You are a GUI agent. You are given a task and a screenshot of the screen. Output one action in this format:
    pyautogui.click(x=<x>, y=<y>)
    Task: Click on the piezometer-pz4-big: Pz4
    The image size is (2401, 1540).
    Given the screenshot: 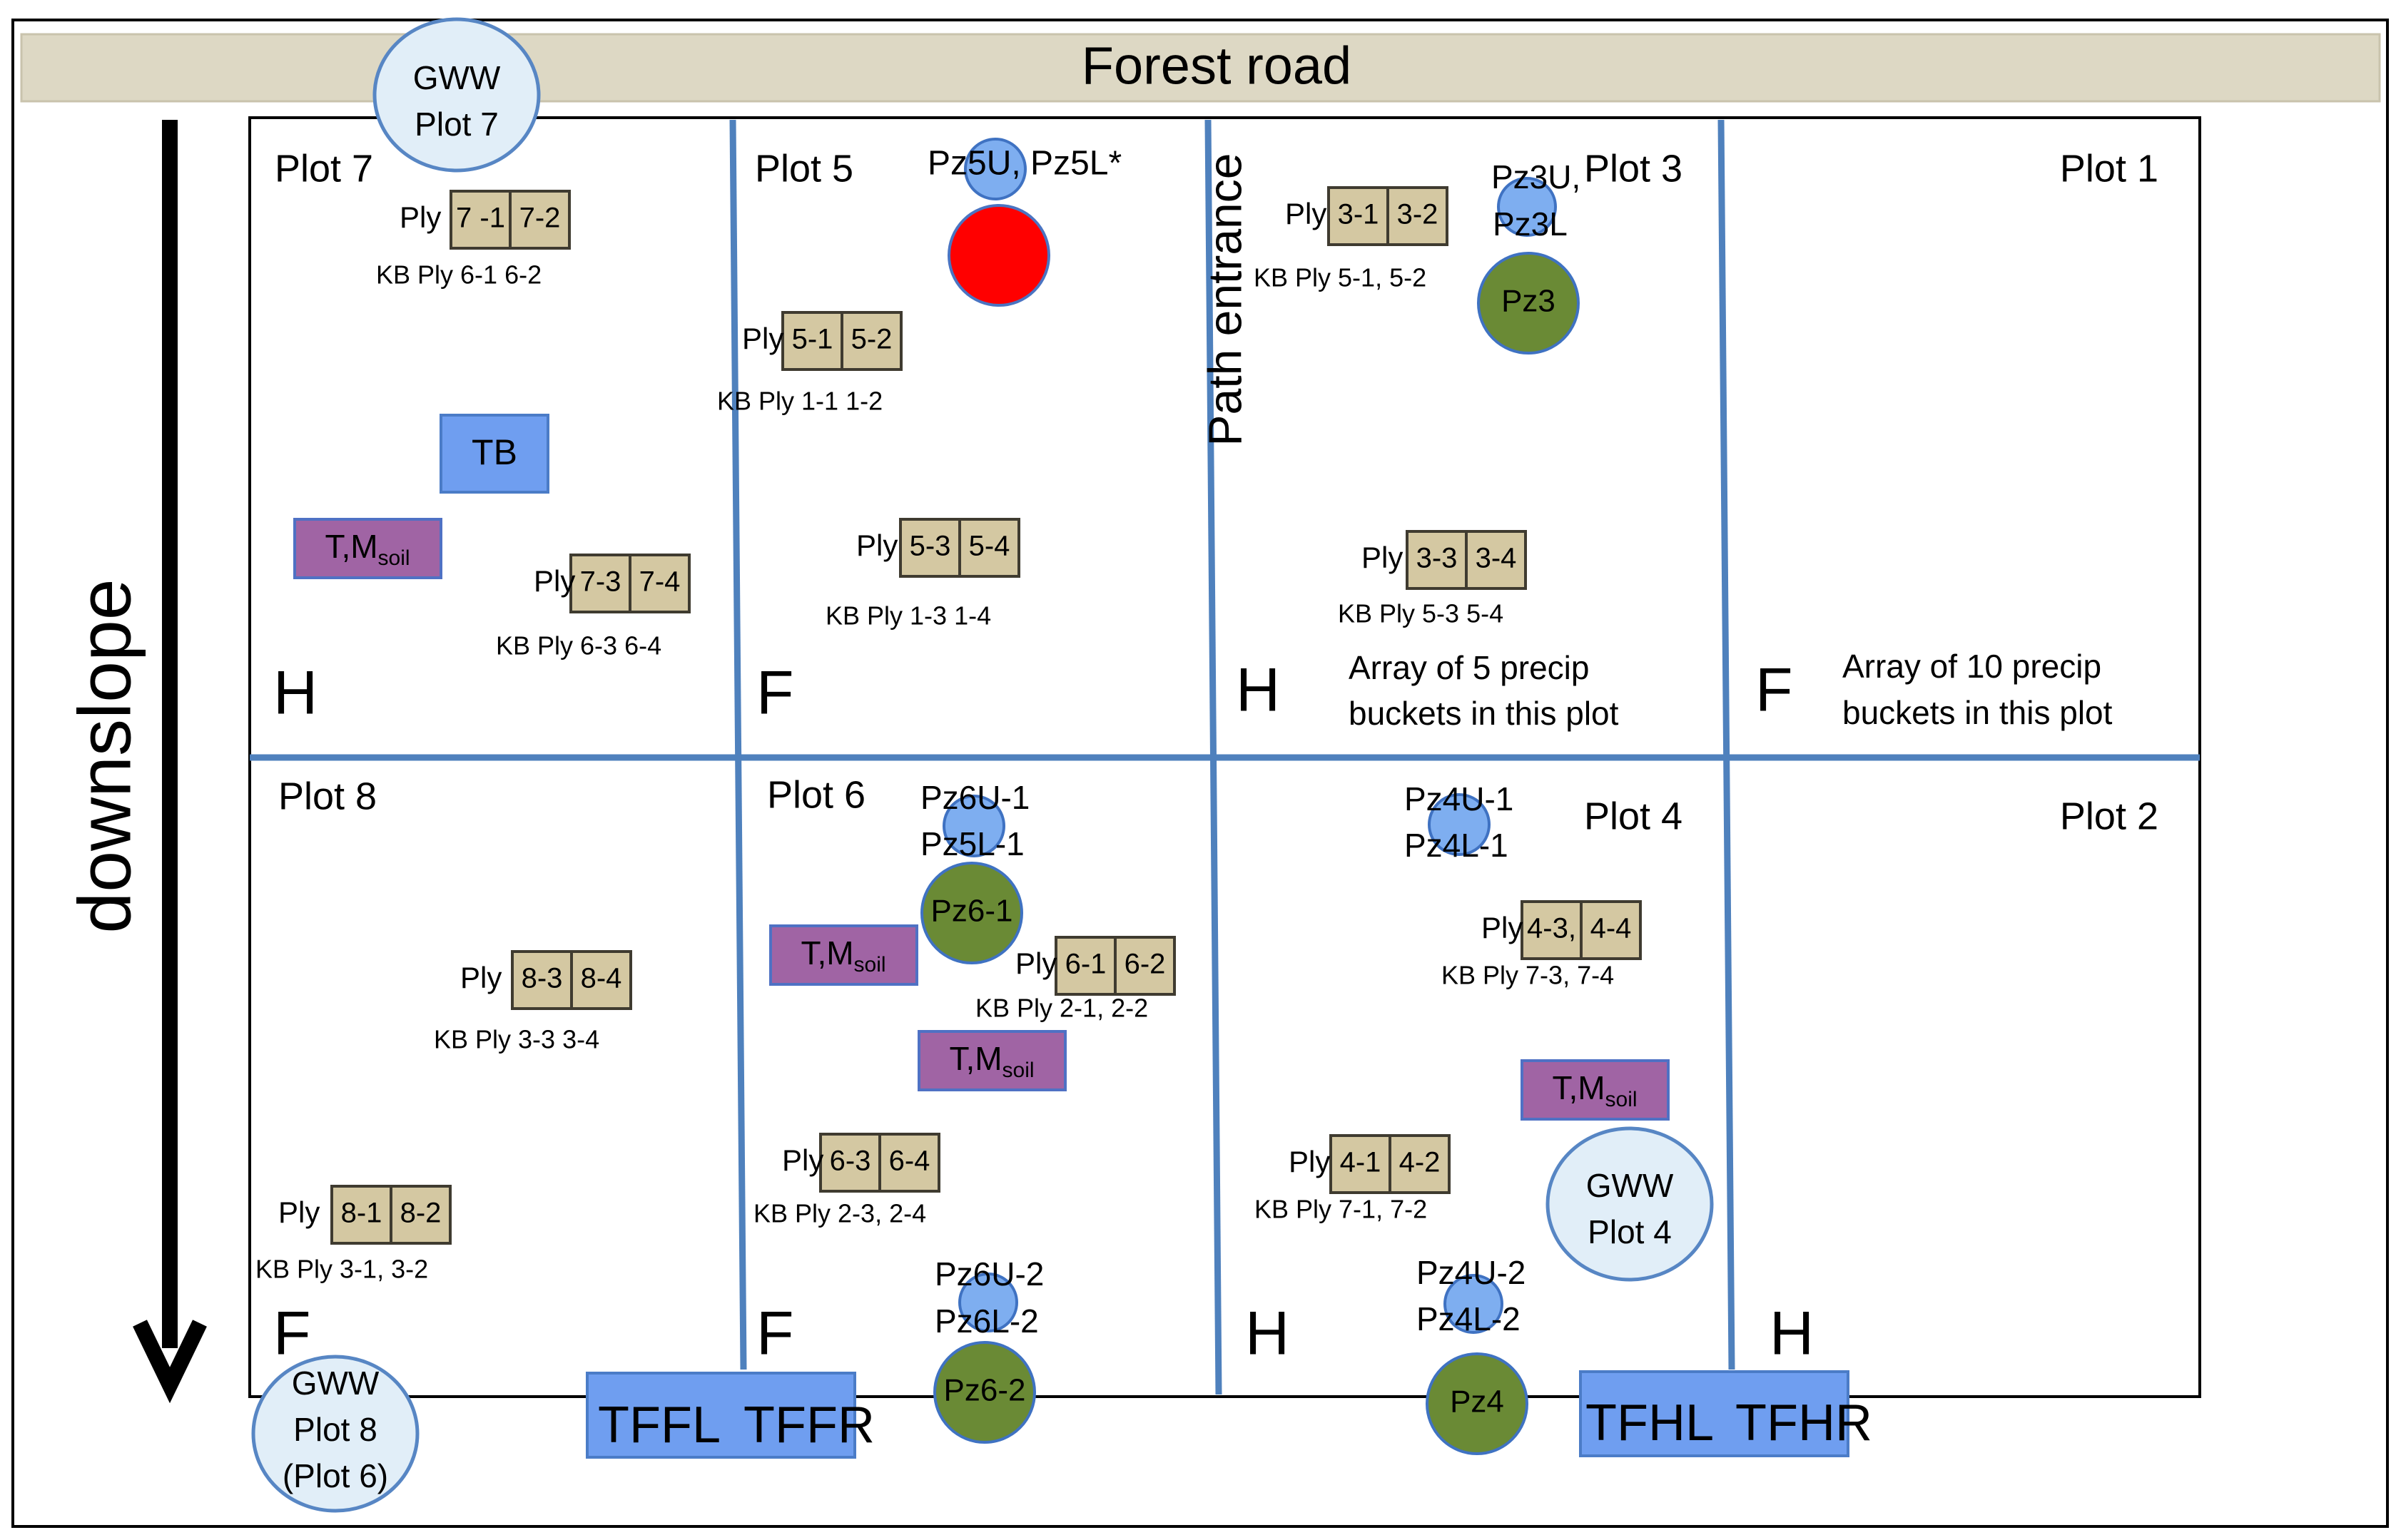 What is the action you would take?
    pyautogui.click(x=1477, y=1402)
    